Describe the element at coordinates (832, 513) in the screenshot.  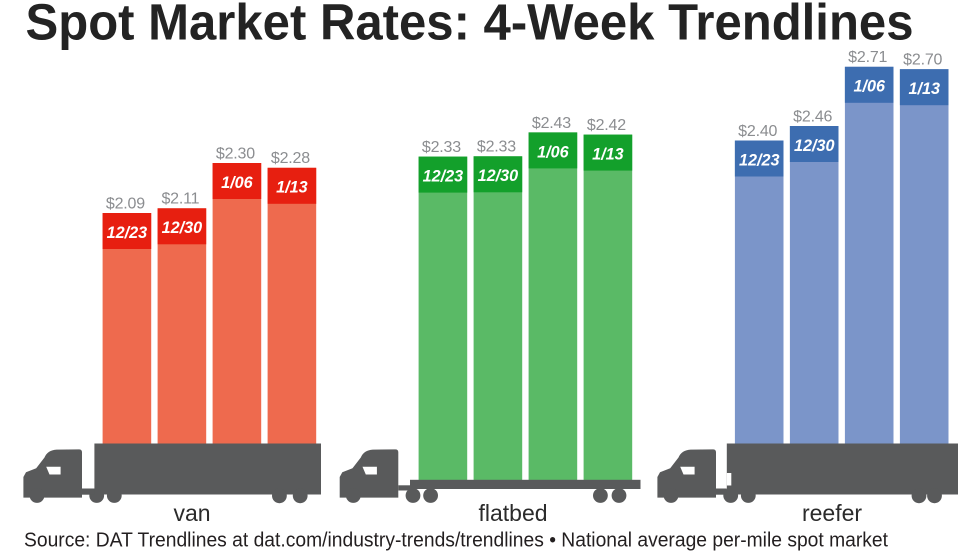
I see `svg-text: reefer` at that location.